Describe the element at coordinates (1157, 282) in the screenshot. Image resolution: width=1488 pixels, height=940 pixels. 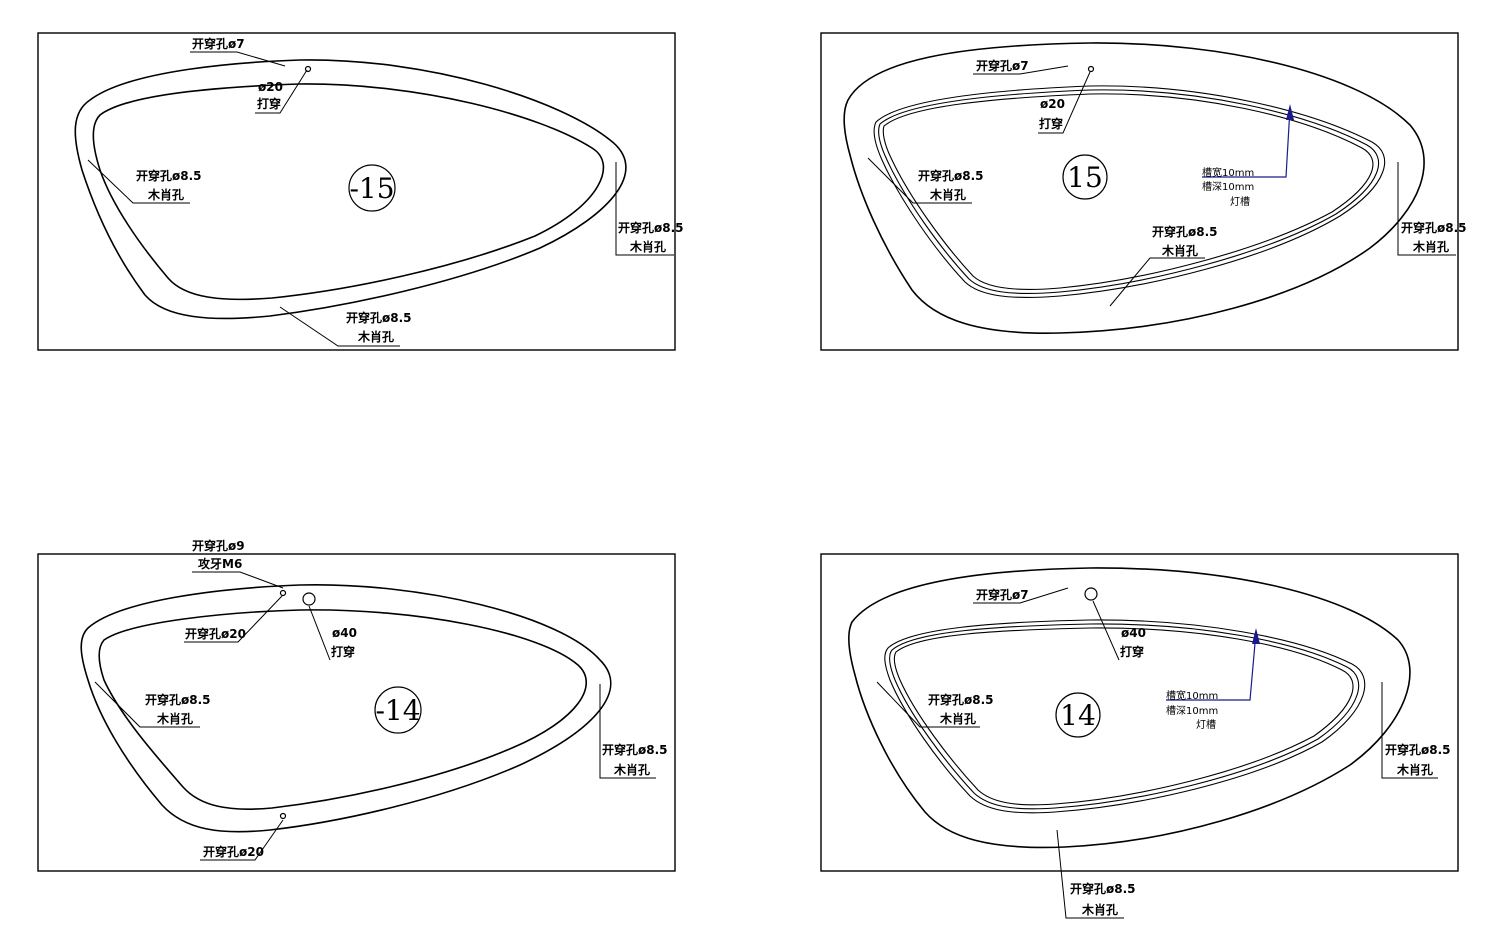
I see `leader-mid` at that location.